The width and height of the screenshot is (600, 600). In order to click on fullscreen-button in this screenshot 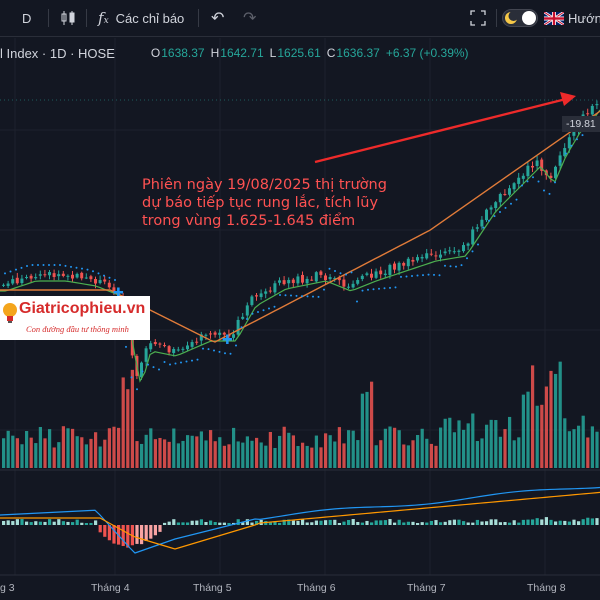, I will do `click(478, 18)`.